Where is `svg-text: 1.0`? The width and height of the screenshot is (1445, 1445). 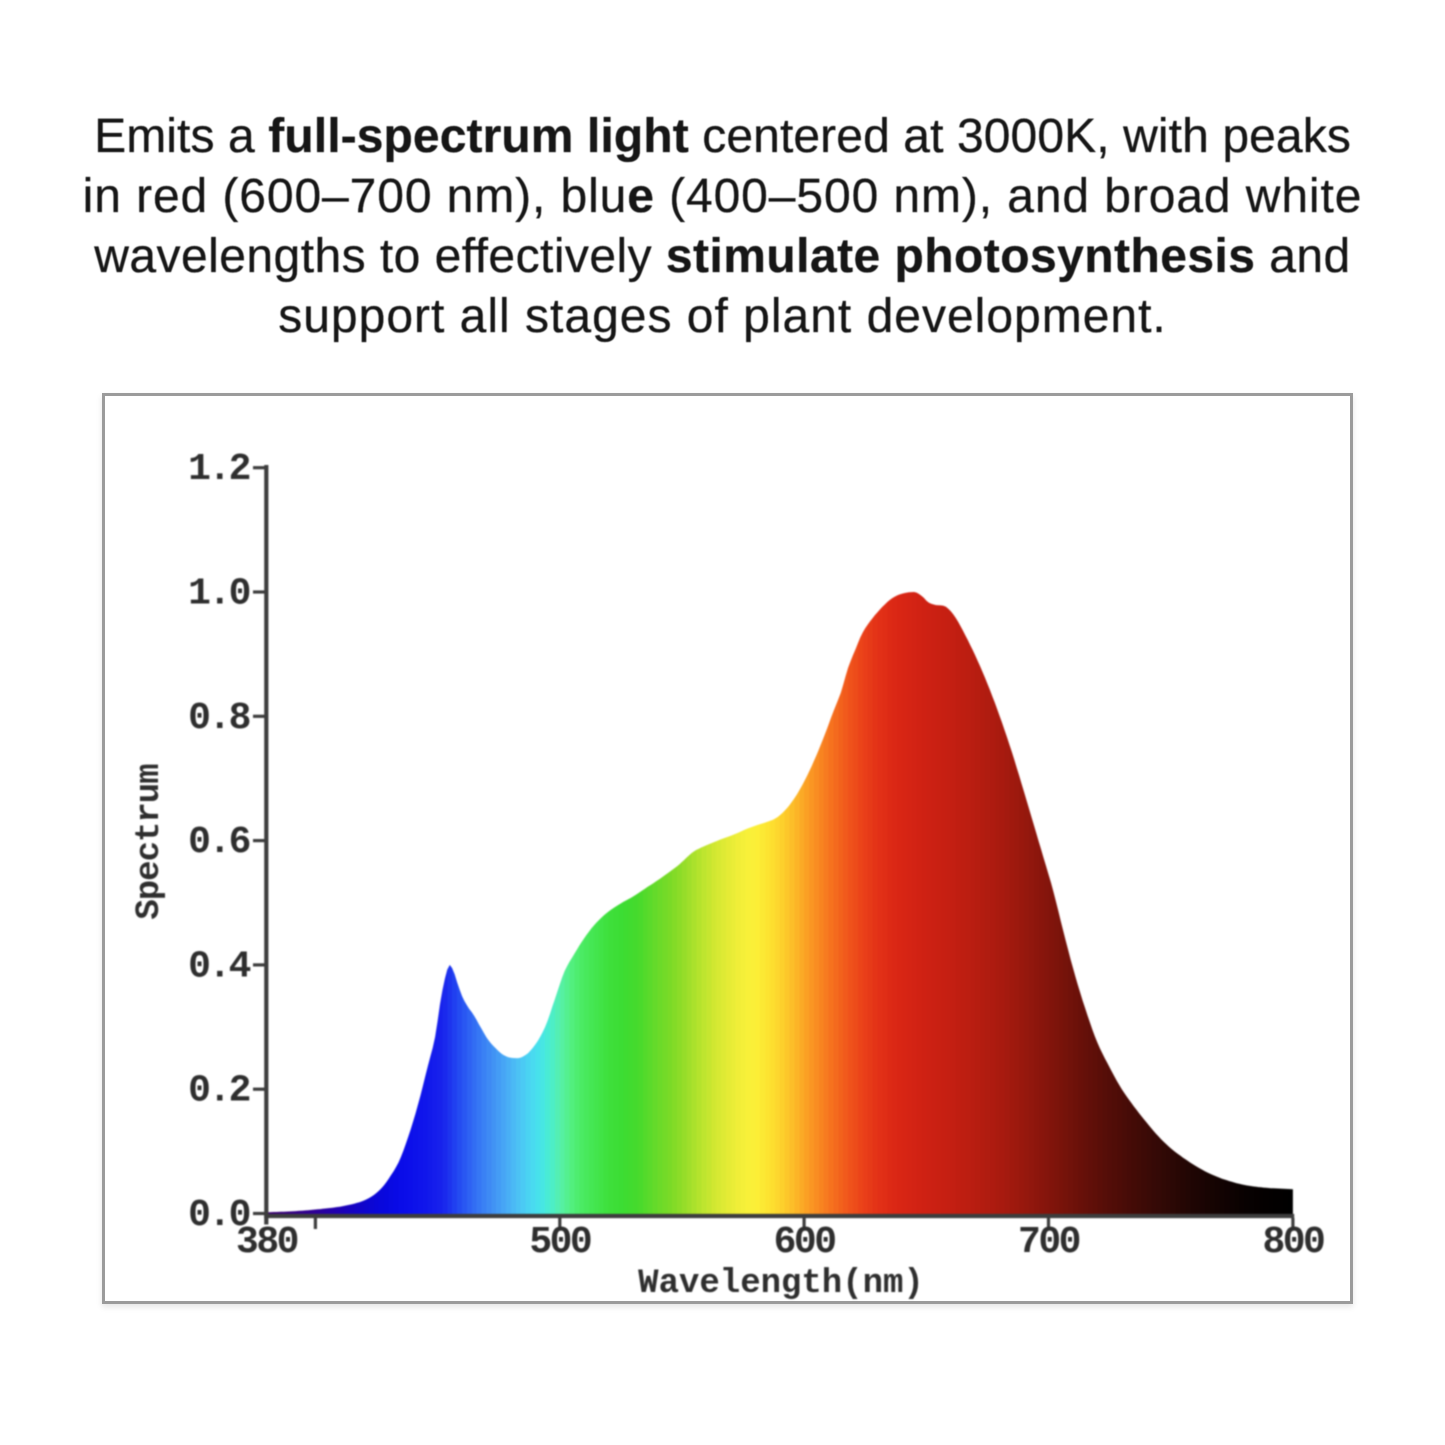 svg-text: 1.0 is located at coordinates (219, 594).